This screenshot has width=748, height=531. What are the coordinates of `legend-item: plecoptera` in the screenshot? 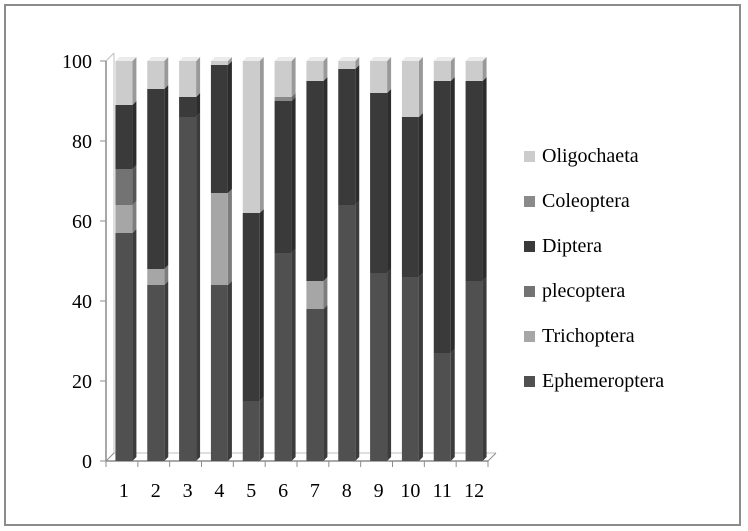 It's located at (574, 291).